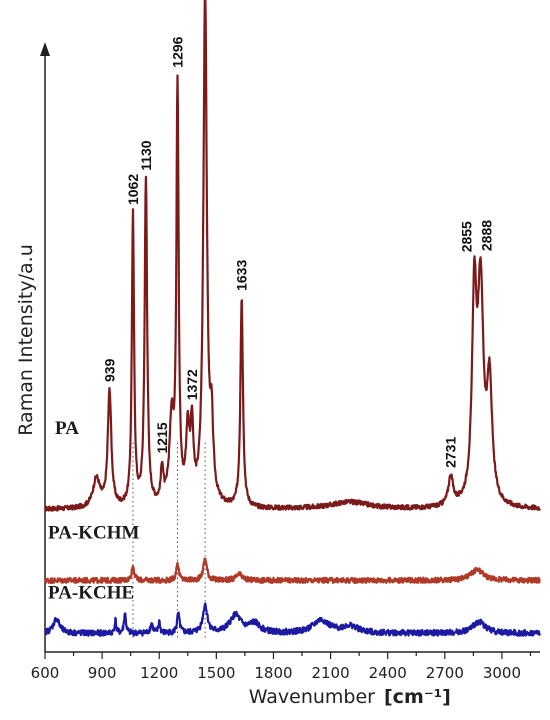 This screenshot has height=720, width=550. Describe the element at coordinates (67, 428) in the screenshot. I see `series-name-pa: PA` at that location.